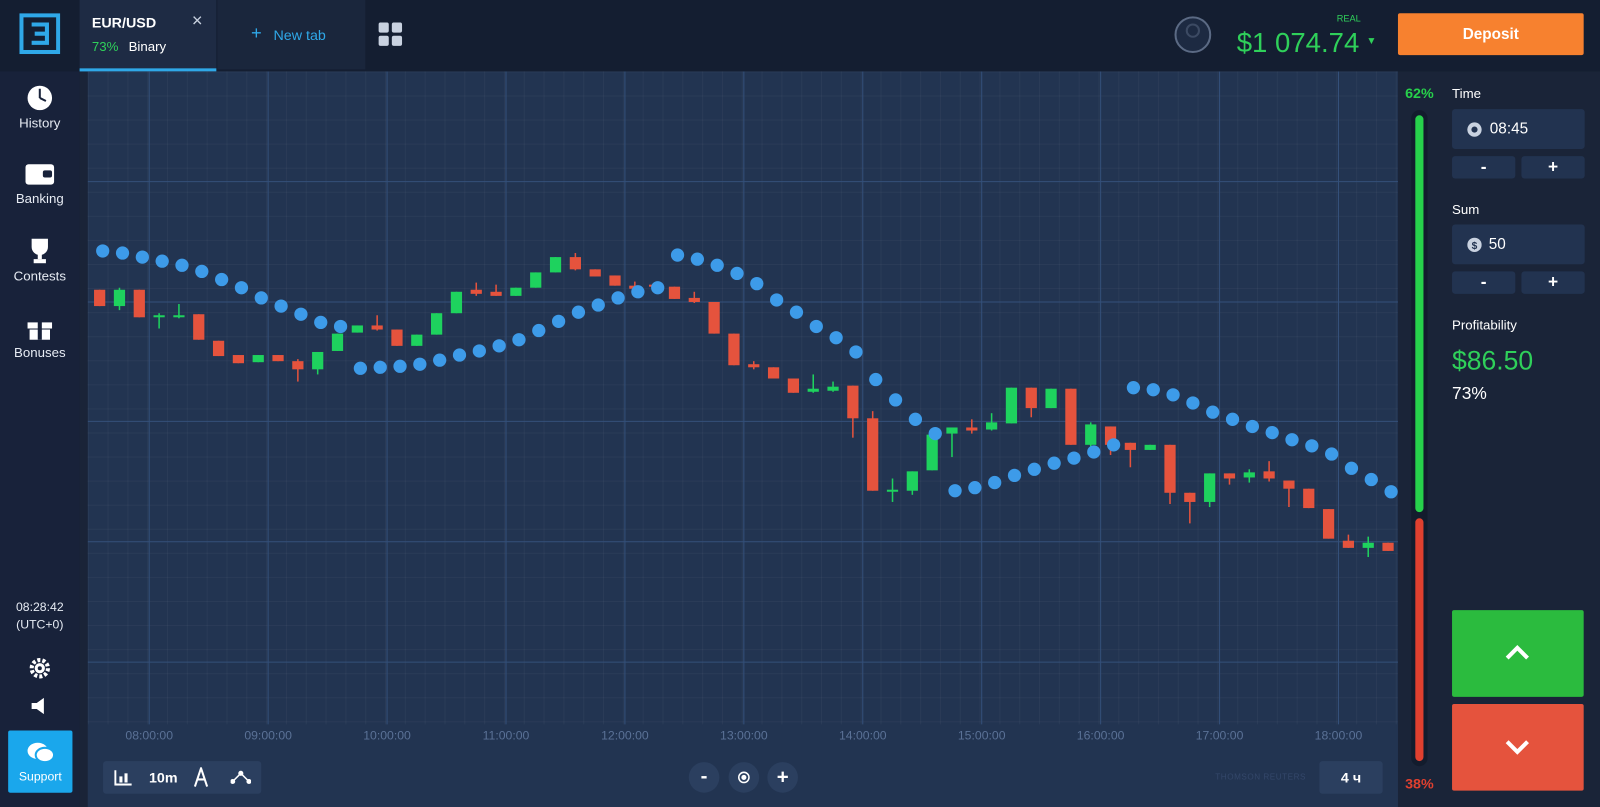 Image resolution: width=1600 pixels, height=807 pixels. I want to click on deposit-button: Deposit, so click(1490, 34).